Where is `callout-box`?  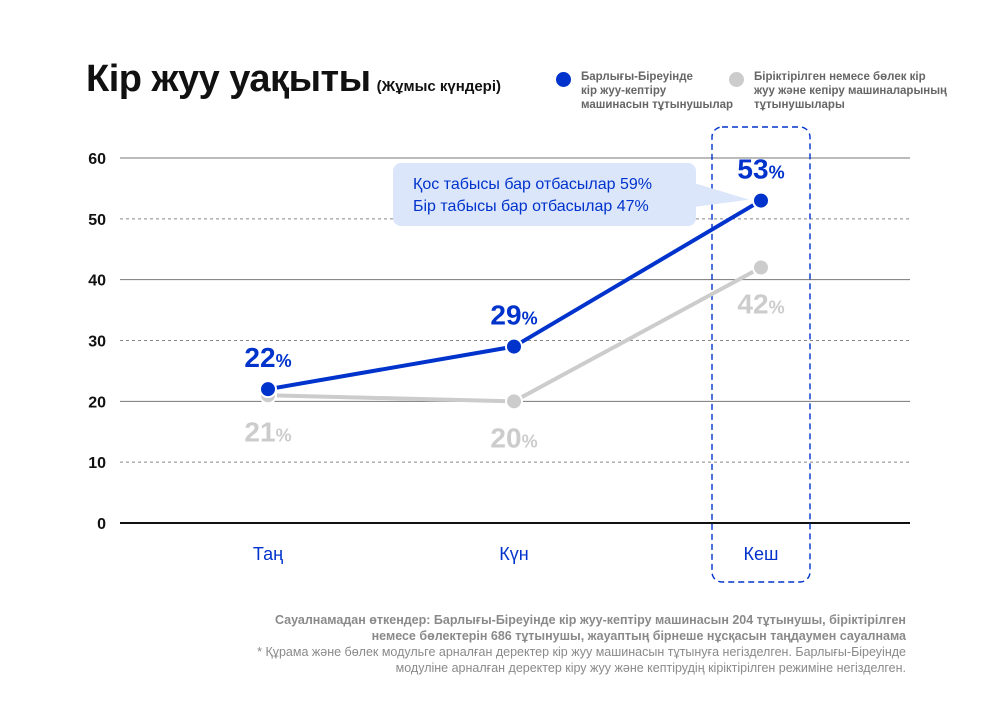 callout-box is located at coordinates (544, 194).